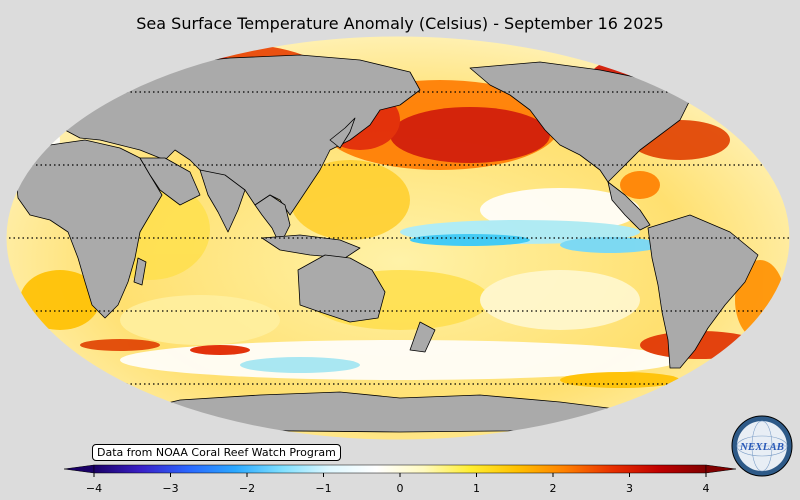 The height and width of the screenshot is (500, 800). Describe the element at coordinates (422, 337) in the screenshot. I see `new-zealand` at that location.